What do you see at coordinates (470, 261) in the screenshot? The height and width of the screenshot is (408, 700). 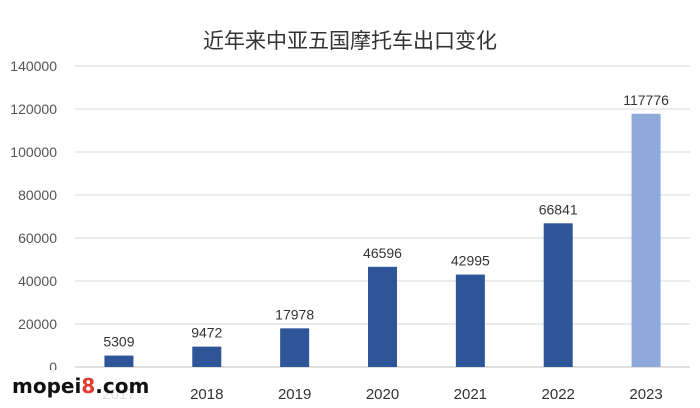 I see `data-label-2021: 42995` at bounding box center [470, 261].